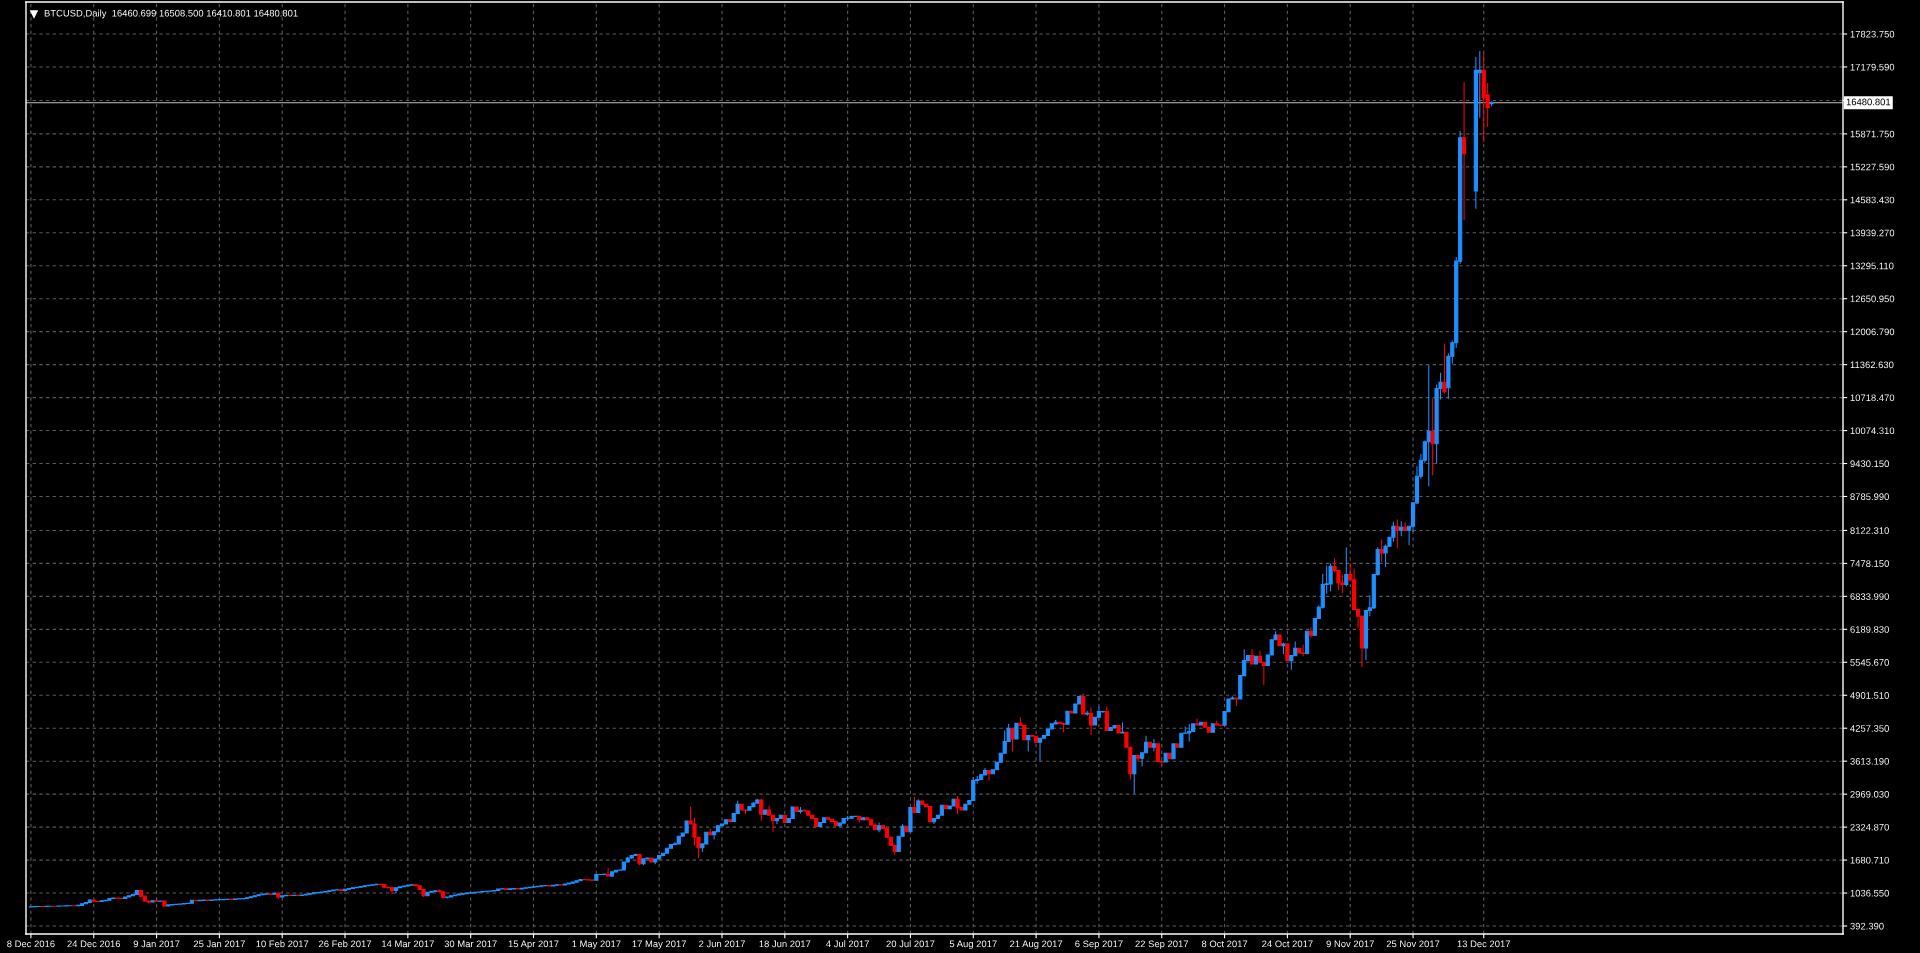 This screenshot has height=953, width=1920. What do you see at coordinates (282, 944) in the screenshot?
I see `x-tick-label: 10 Feb 2017` at bounding box center [282, 944].